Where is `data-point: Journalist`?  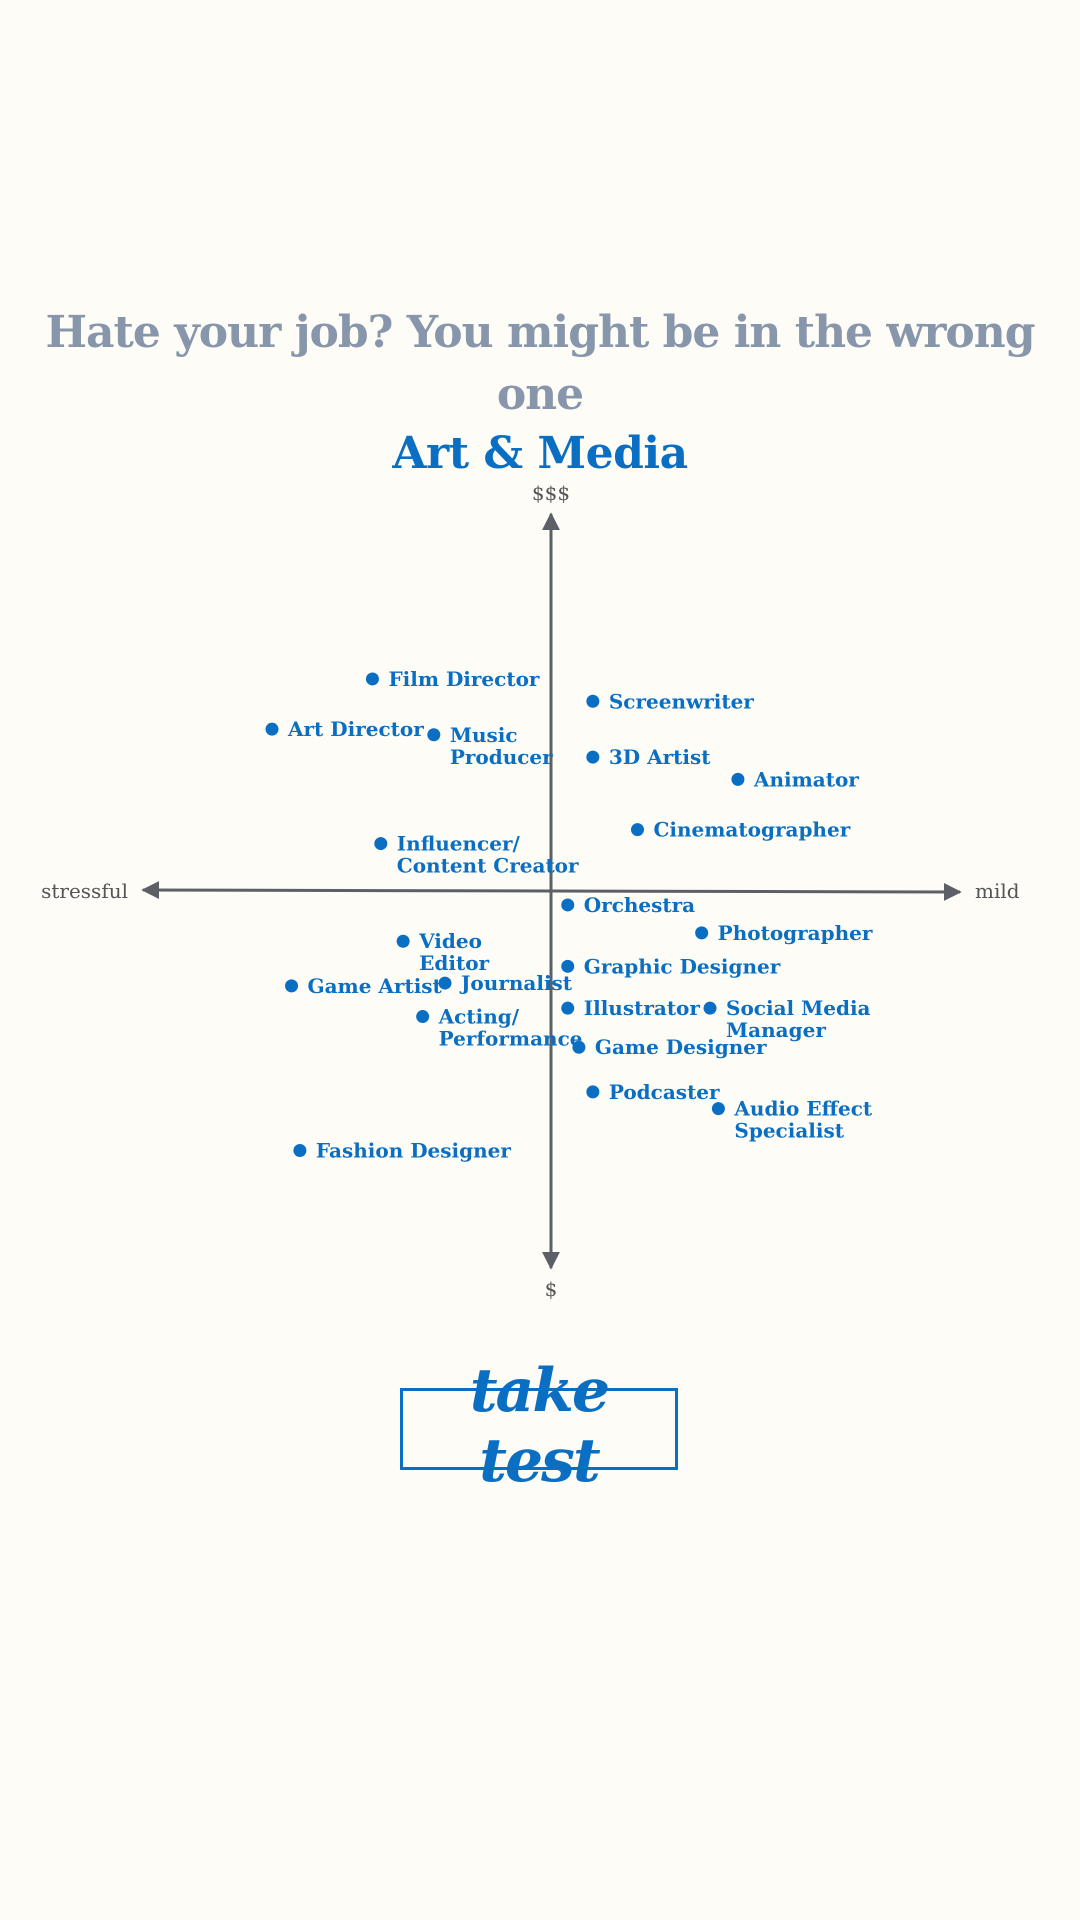 data-point: Journalist is located at coordinates (505, 983).